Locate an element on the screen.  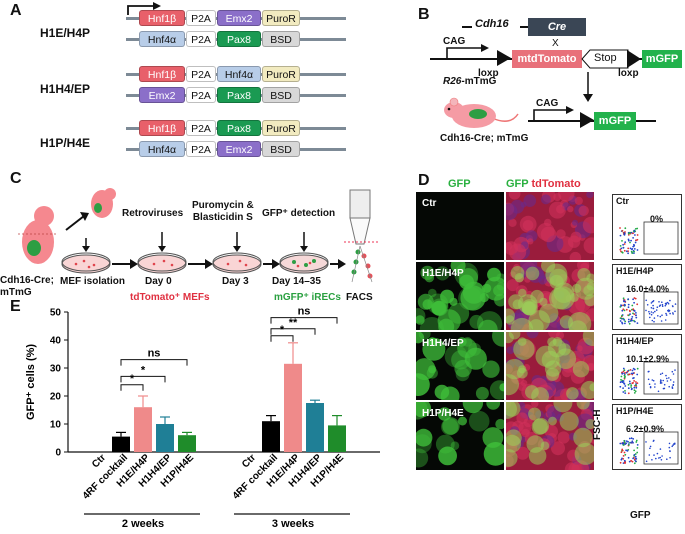
group-label: 3 weeks is located at coordinates (293, 524).